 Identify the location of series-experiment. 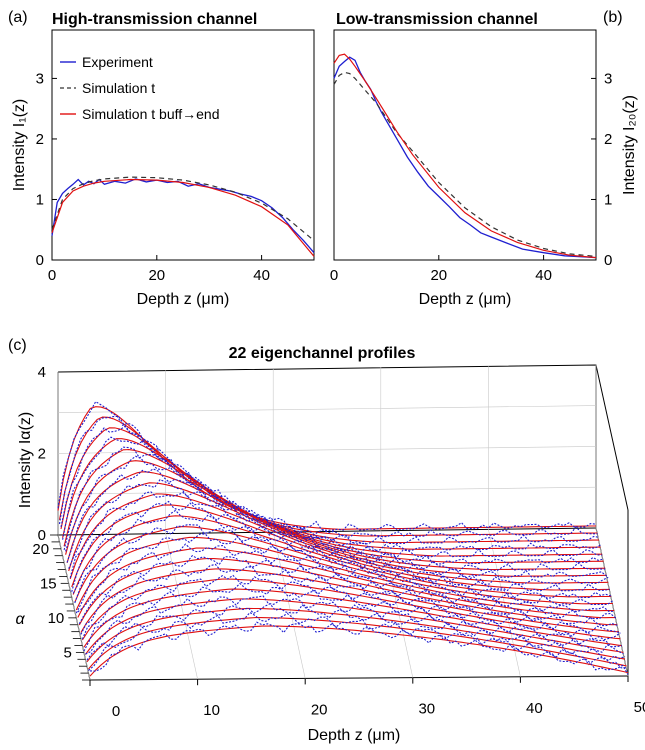
(465, 157).